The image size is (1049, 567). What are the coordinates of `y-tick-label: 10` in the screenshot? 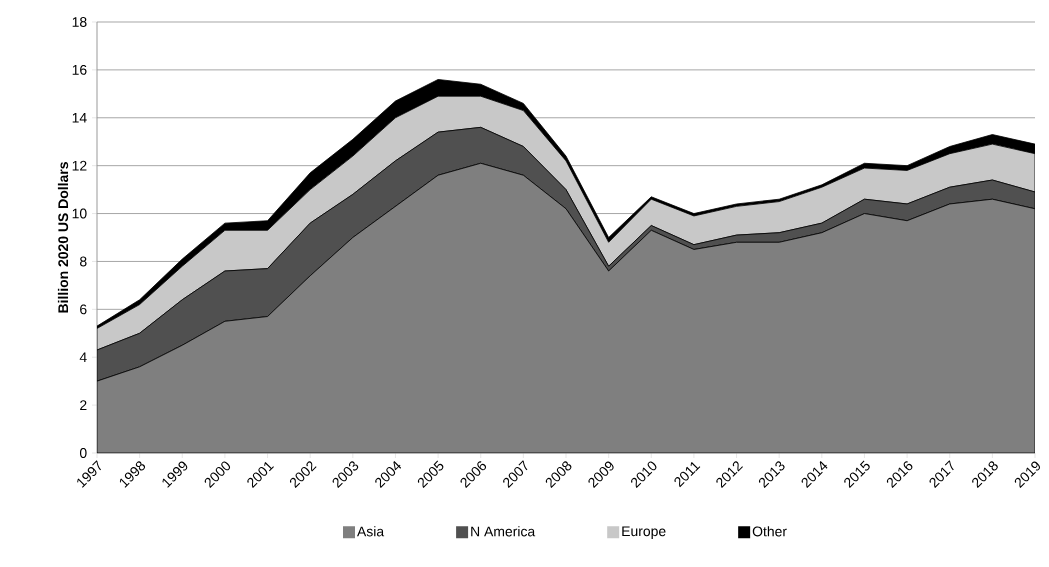 It's located at (79, 213).